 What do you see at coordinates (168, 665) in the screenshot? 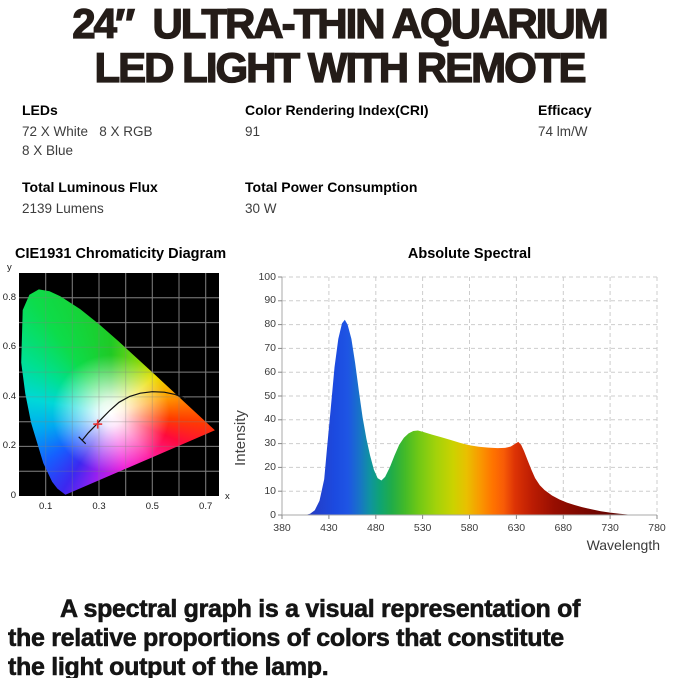
I see `footer-line3: the light output of the lamp.` at bounding box center [168, 665].